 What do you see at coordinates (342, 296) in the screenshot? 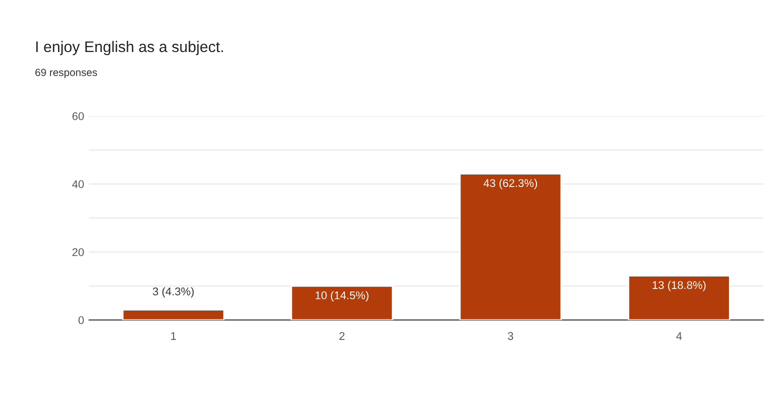
I see `data-label: 10 (14.5%)` at bounding box center [342, 296].